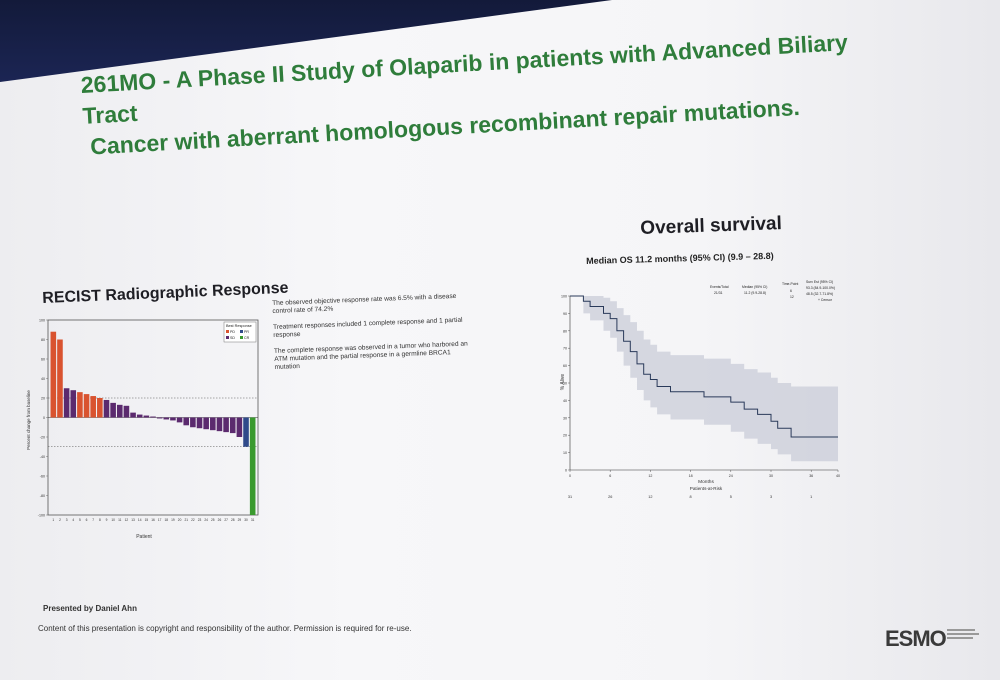  I want to click on risk-count: 1, so click(811, 497).